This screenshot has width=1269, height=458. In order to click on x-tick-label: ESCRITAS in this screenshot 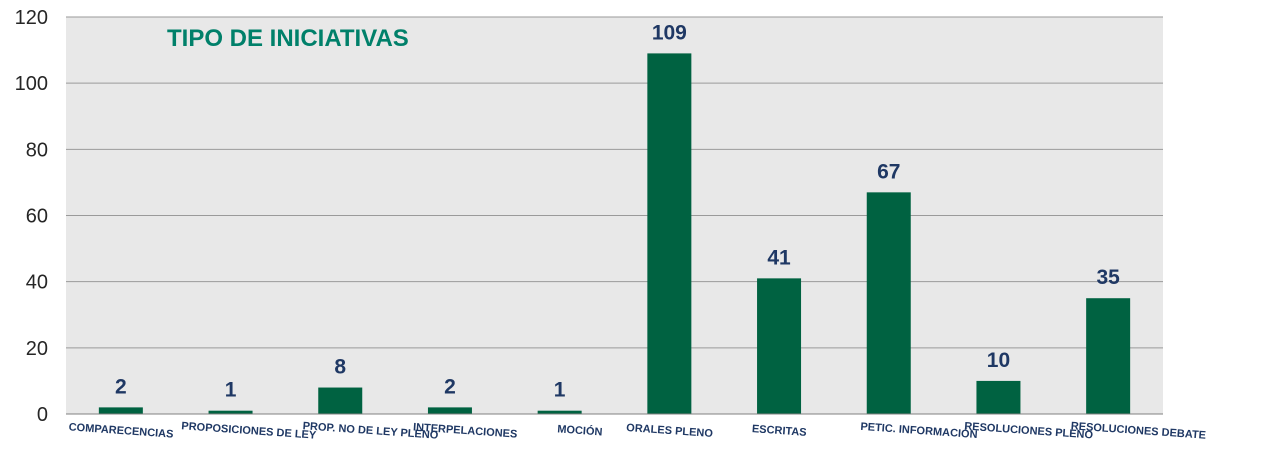, I will do `click(780, 431)`.